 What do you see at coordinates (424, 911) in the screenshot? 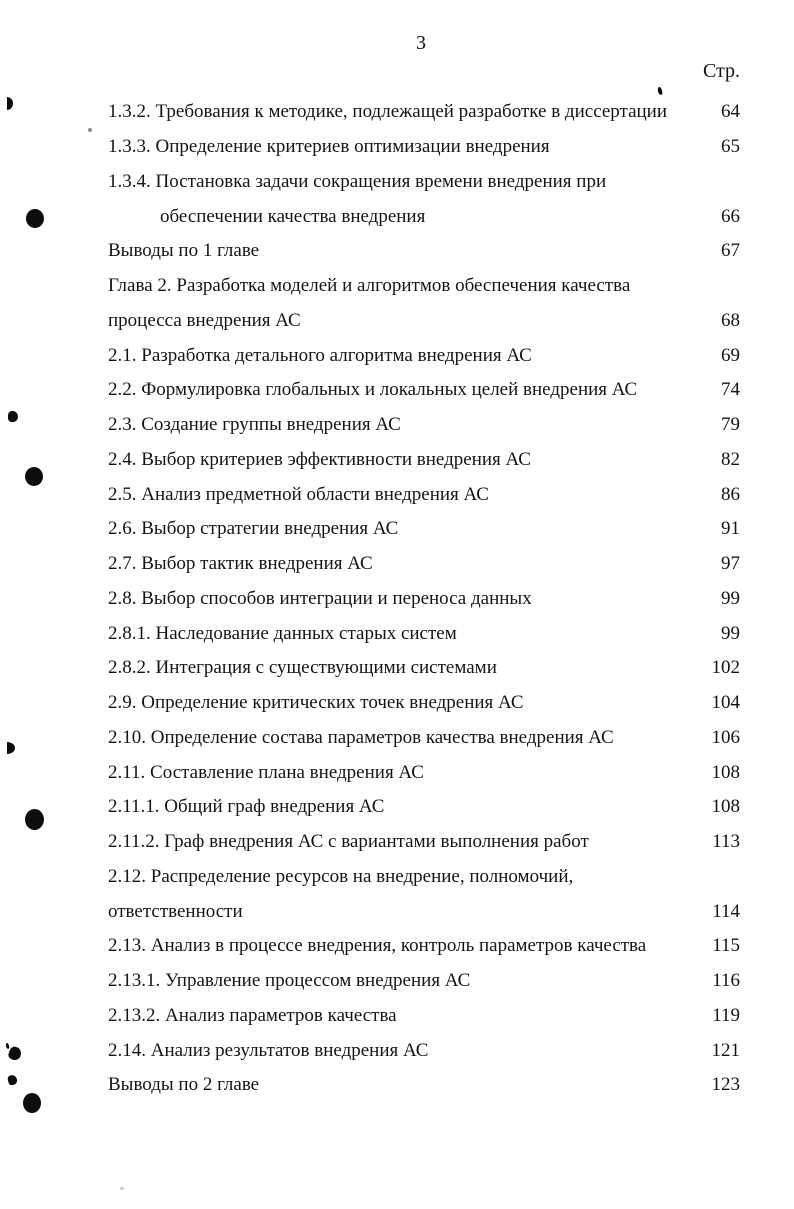
I see `toc-row: ответственности 114` at bounding box center [424, 911].